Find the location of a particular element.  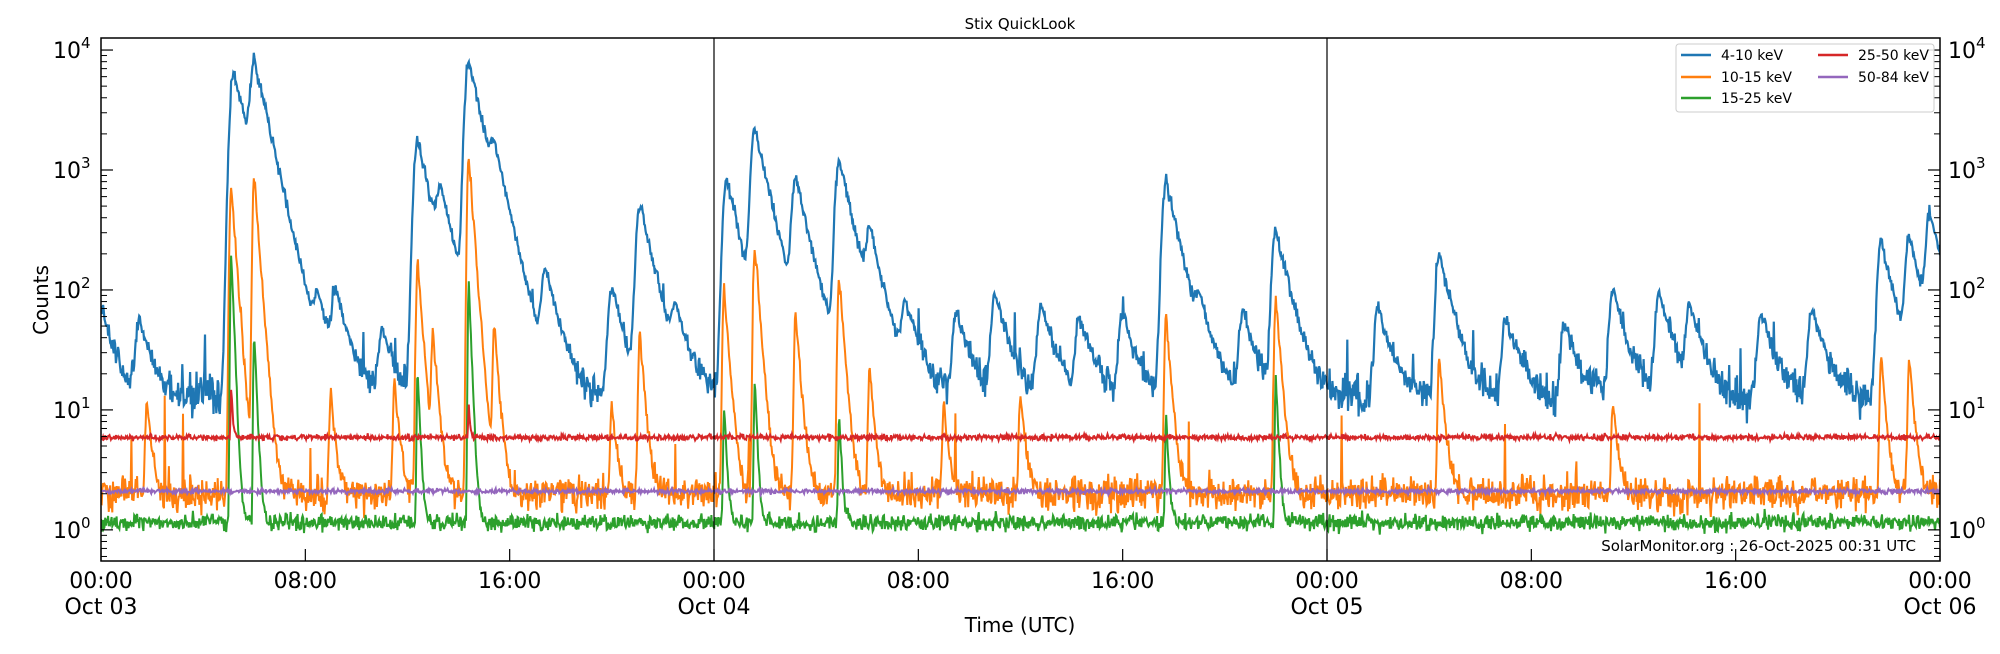

y-tick-label-right: 10² is located at coordinates (1967, 289).